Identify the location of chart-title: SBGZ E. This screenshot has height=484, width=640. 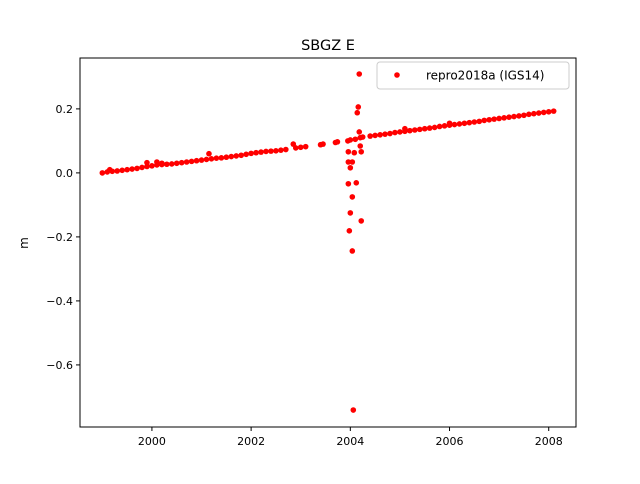
(328, 46).